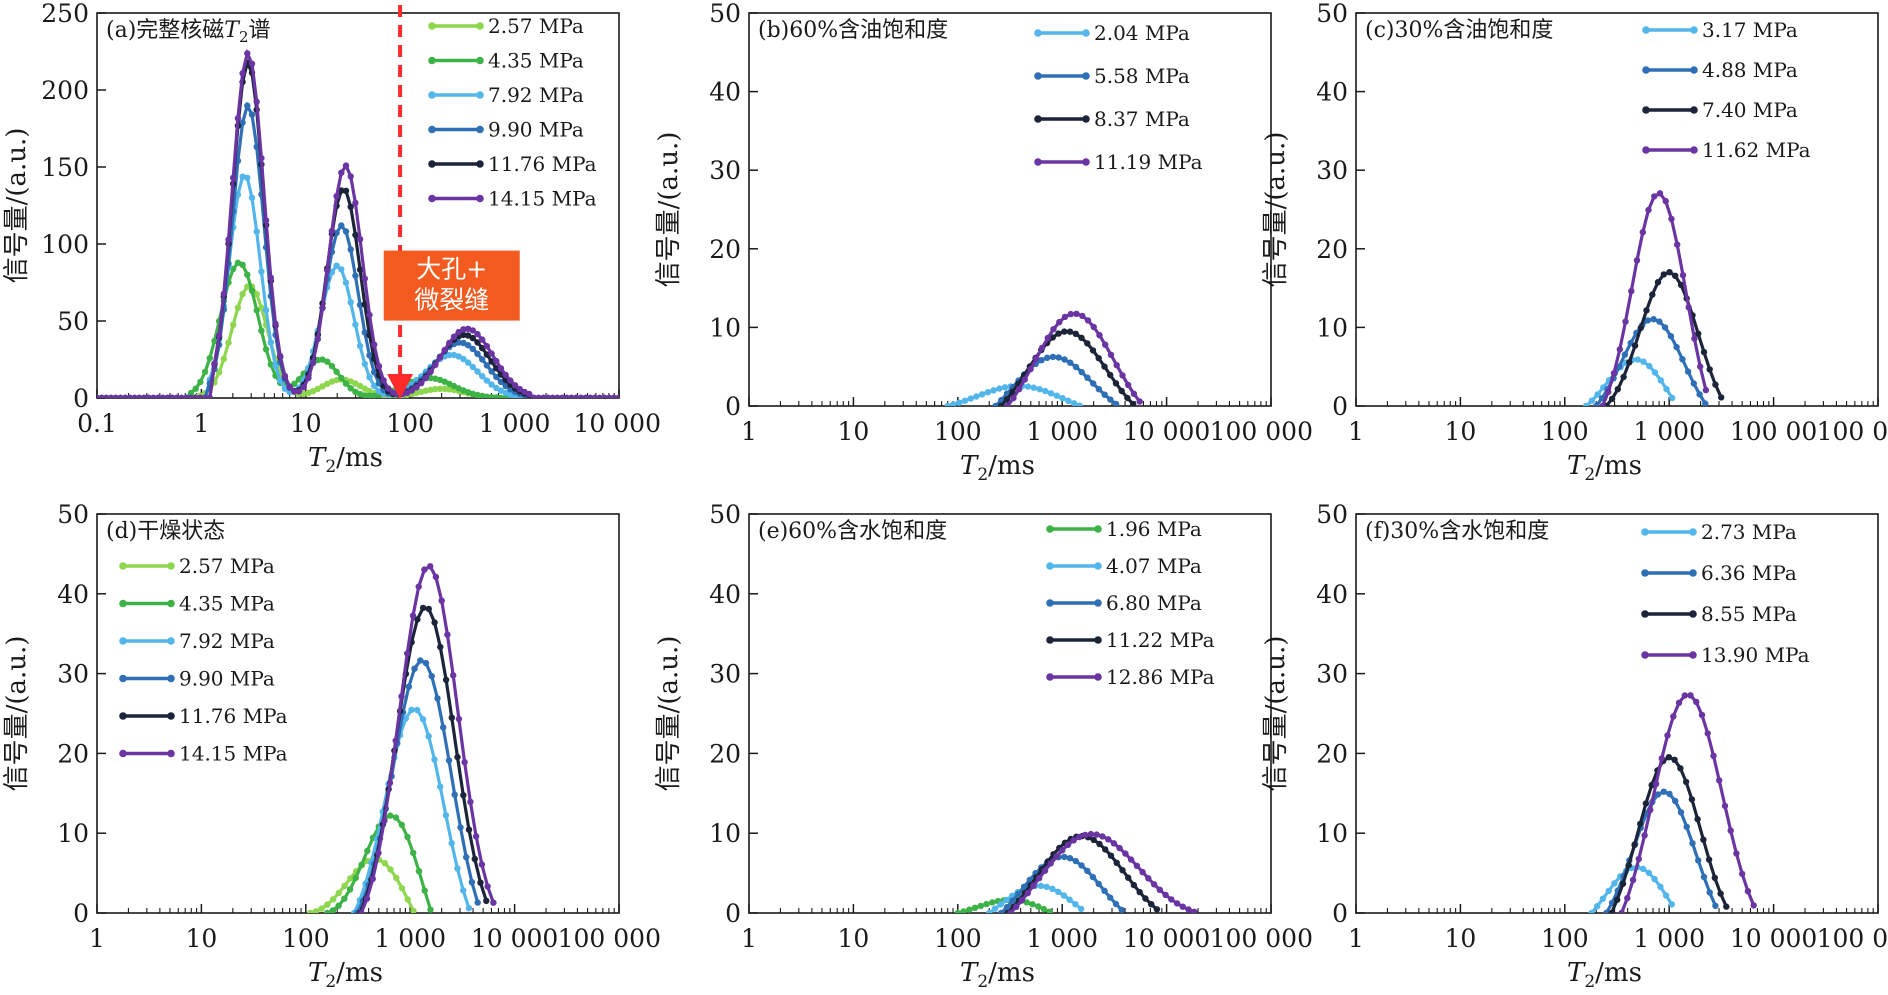 This screenshot has width=1888, height=995. What do you see at coordinates (65, 90) in the screenshot?
I see `y-tick-label: 200` at bounding box center [65, 90].